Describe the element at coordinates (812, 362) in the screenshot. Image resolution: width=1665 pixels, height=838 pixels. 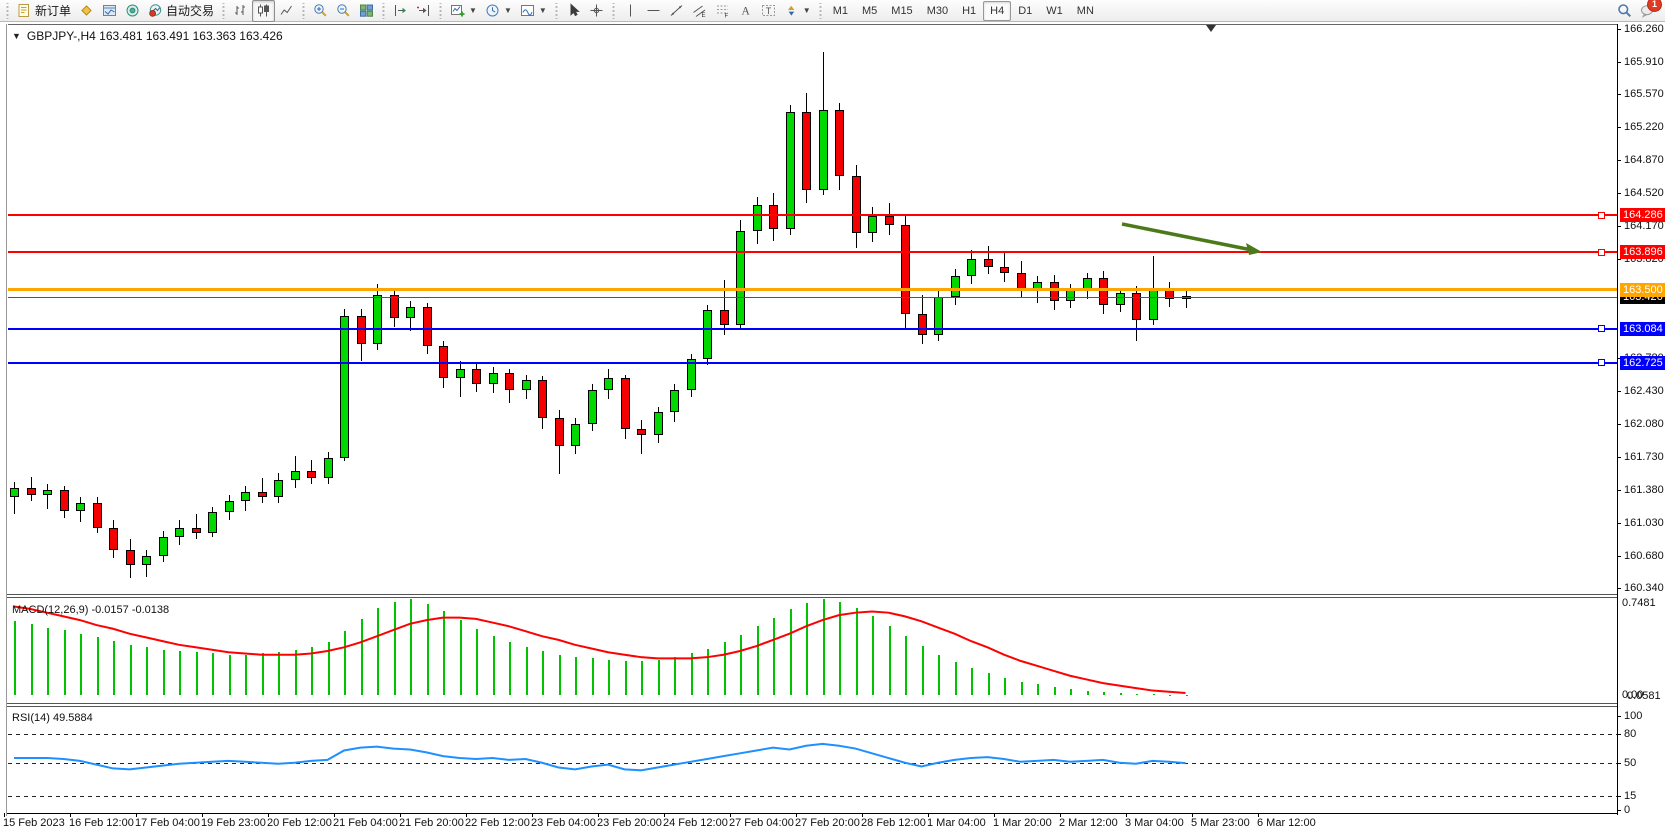
I see `horizontal-line-162.725` at that location.